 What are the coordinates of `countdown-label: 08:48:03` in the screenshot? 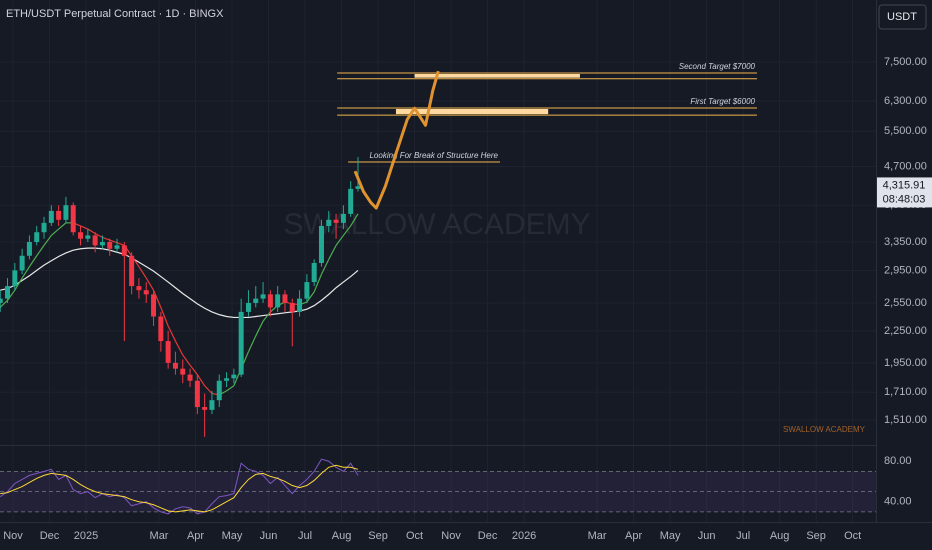 It's located at (904, 199).